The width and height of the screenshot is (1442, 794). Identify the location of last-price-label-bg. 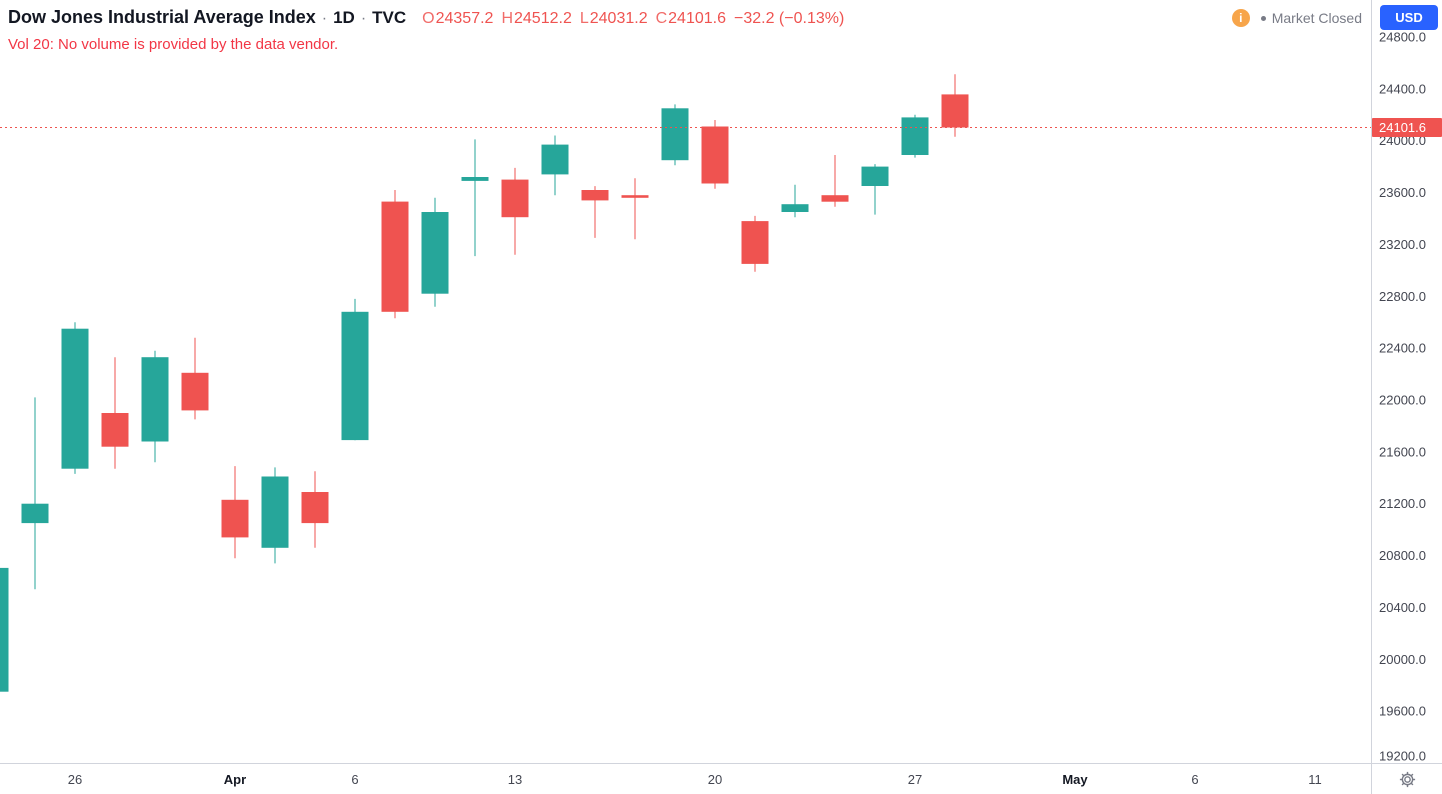
(1407, 127).